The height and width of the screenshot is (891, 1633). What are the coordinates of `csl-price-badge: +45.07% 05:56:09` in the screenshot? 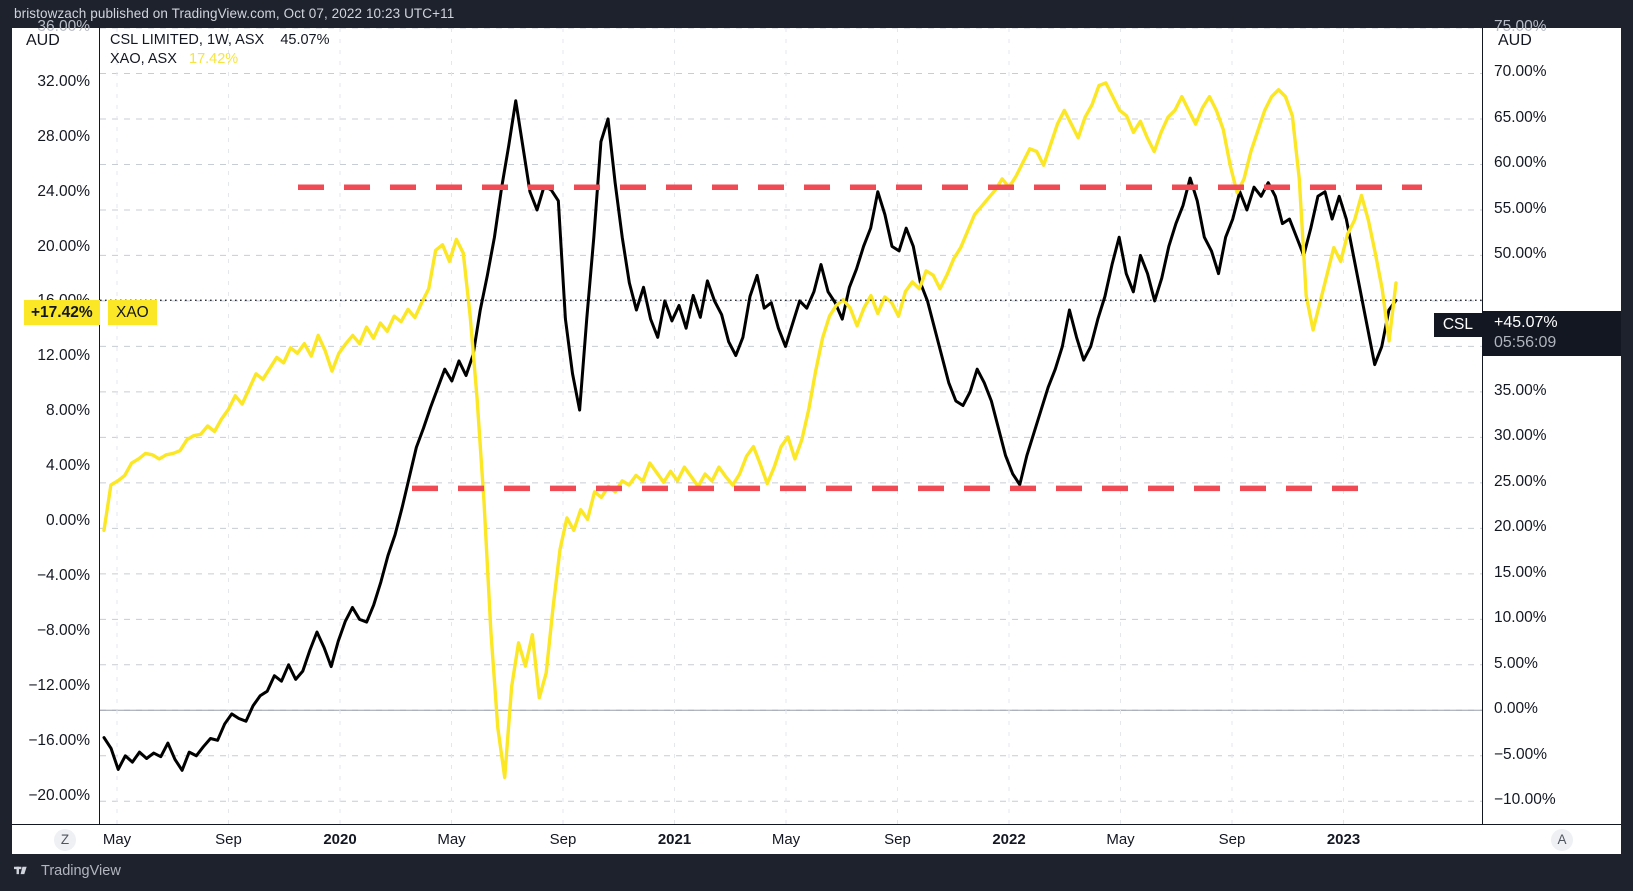 It's located at (1551, 333).